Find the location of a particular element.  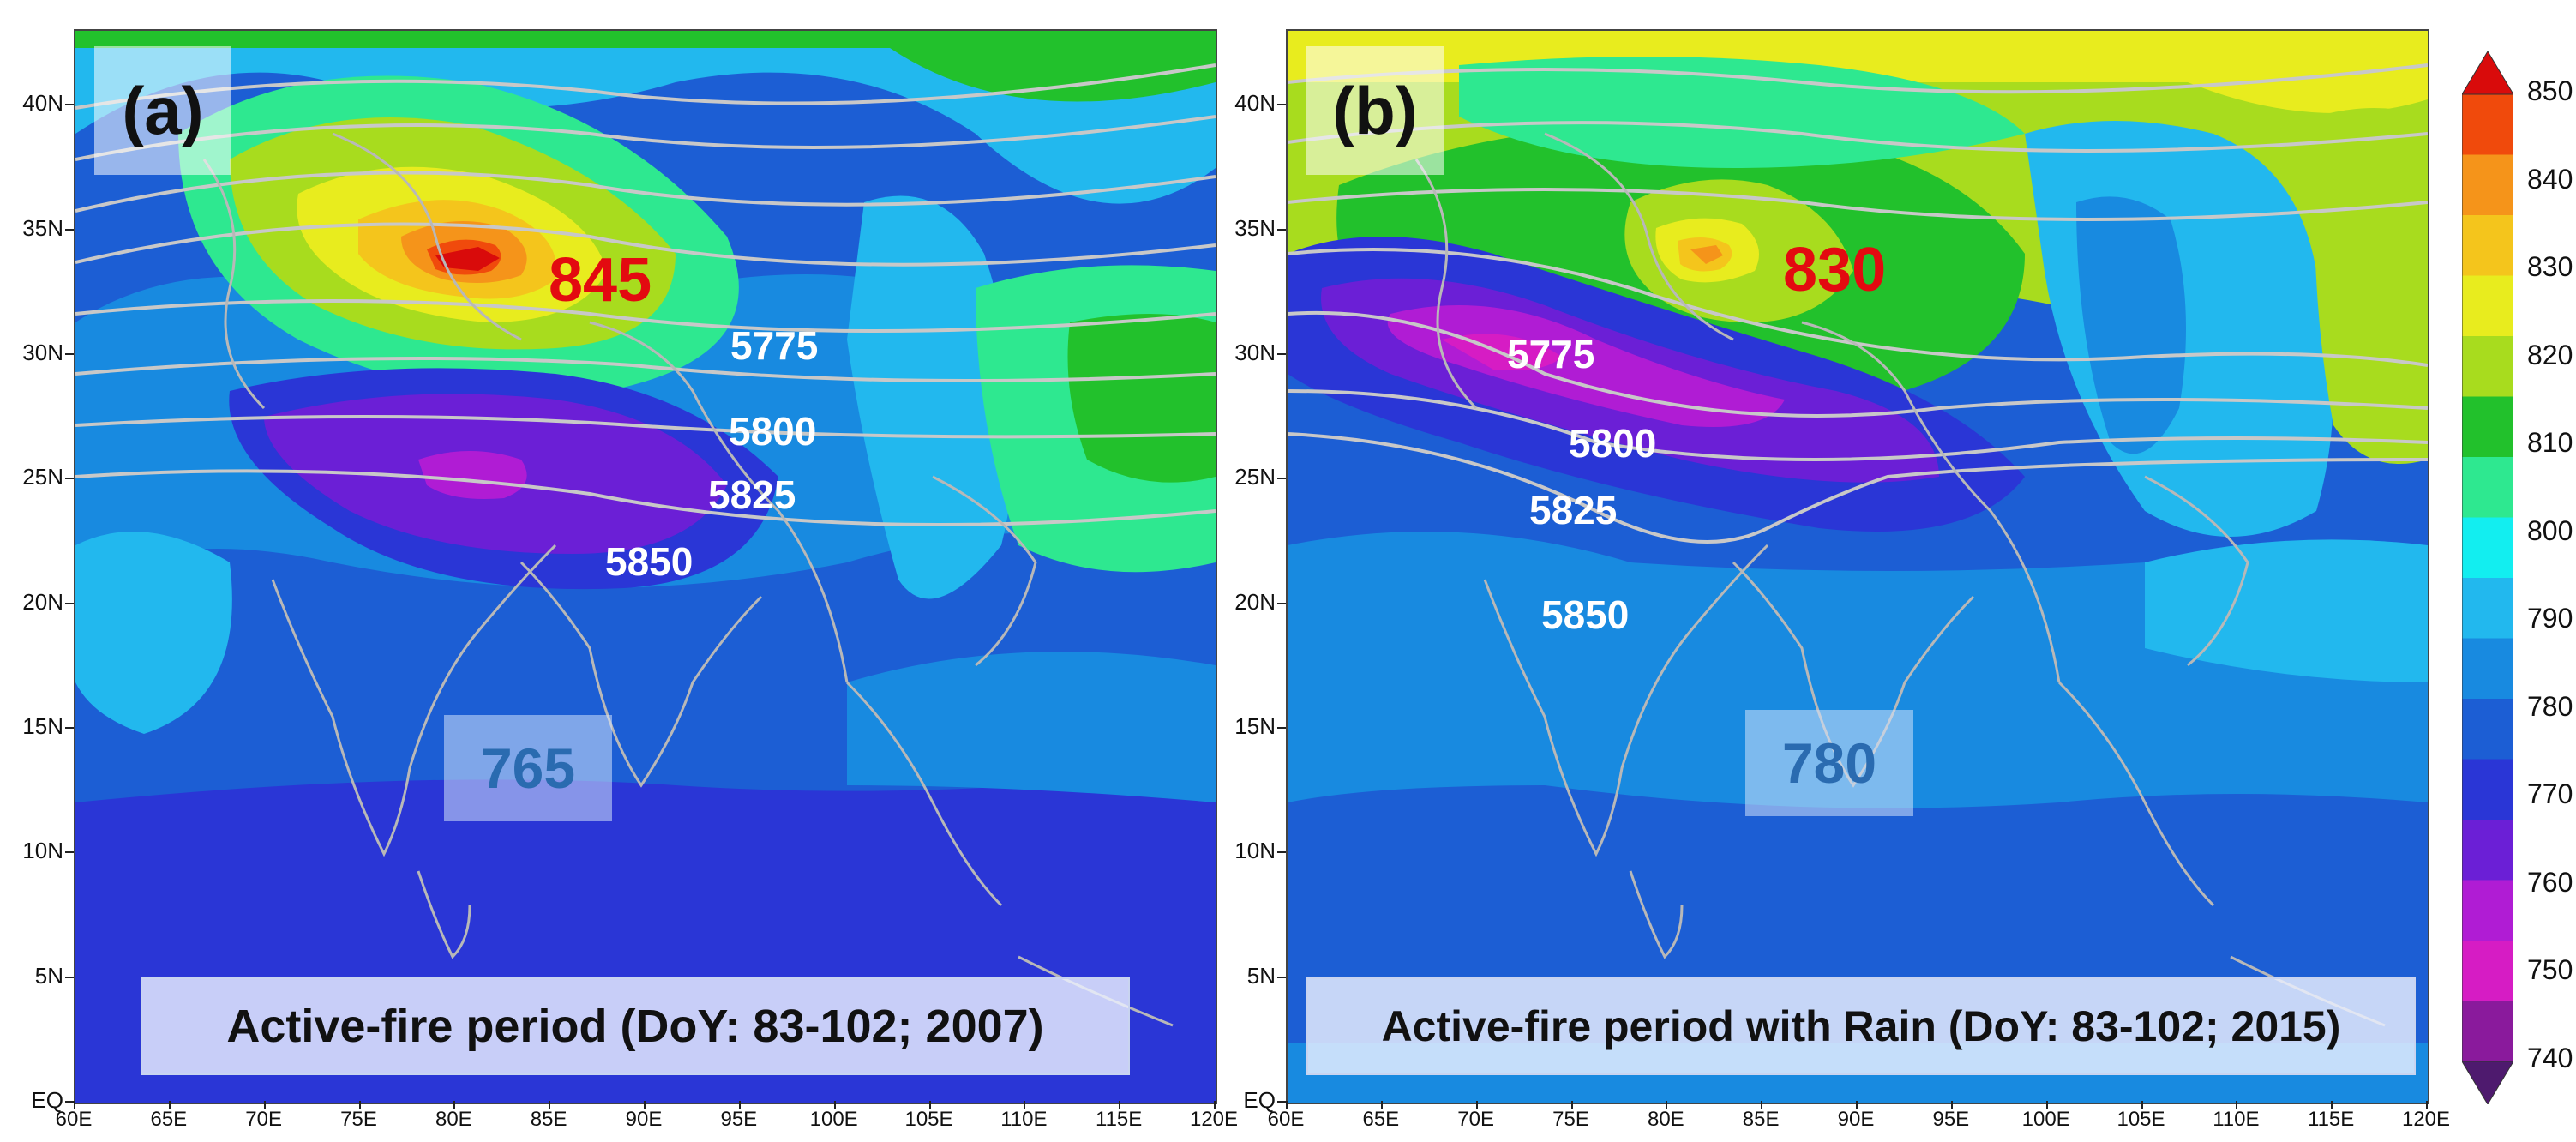

max-value-label: 845 is located at coordinates (600, 280).